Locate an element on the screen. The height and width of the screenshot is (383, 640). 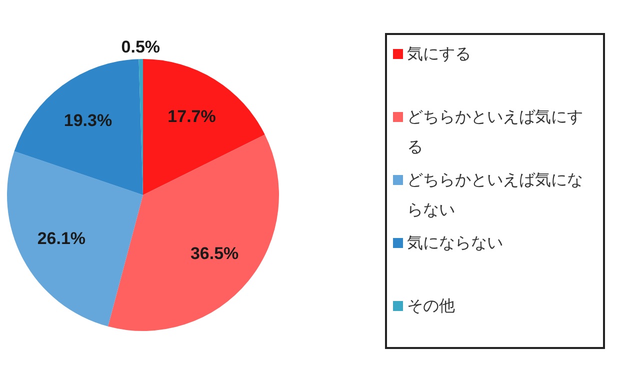
data-label: 26.1% is located at coordinates (61, 238).